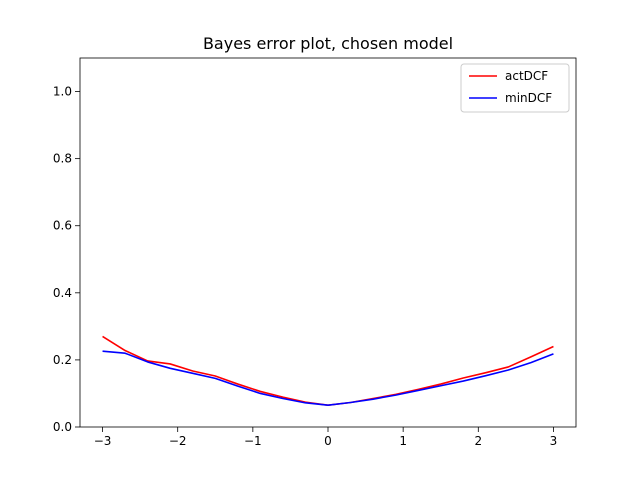 Image resolution: width=640 pixels, height=480 pixels. I want to click on legend-label-minDCF: minDCF, so click(528, 98).